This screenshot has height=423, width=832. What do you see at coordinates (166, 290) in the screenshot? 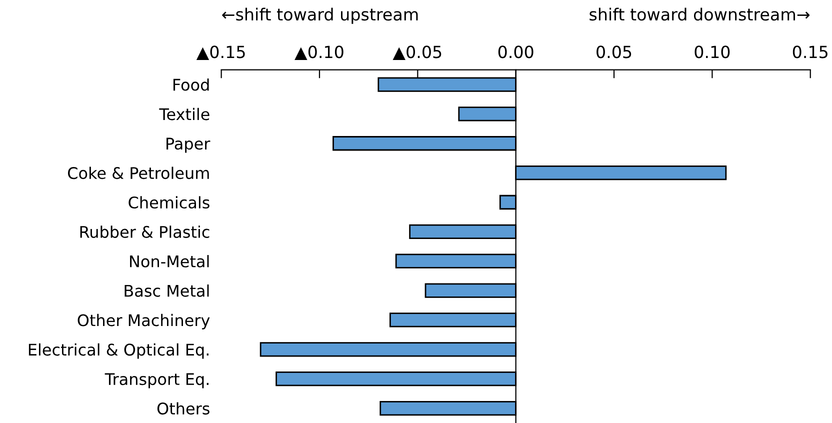
I see `y-tick-label: Basc Metal` at bounding box center [166, 290].